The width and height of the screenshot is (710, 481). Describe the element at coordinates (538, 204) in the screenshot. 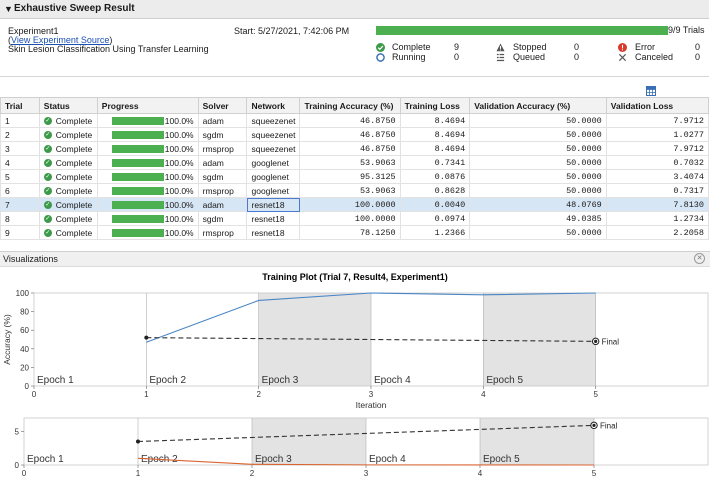

I see `cell-val-acc: 48.0769` at that location.